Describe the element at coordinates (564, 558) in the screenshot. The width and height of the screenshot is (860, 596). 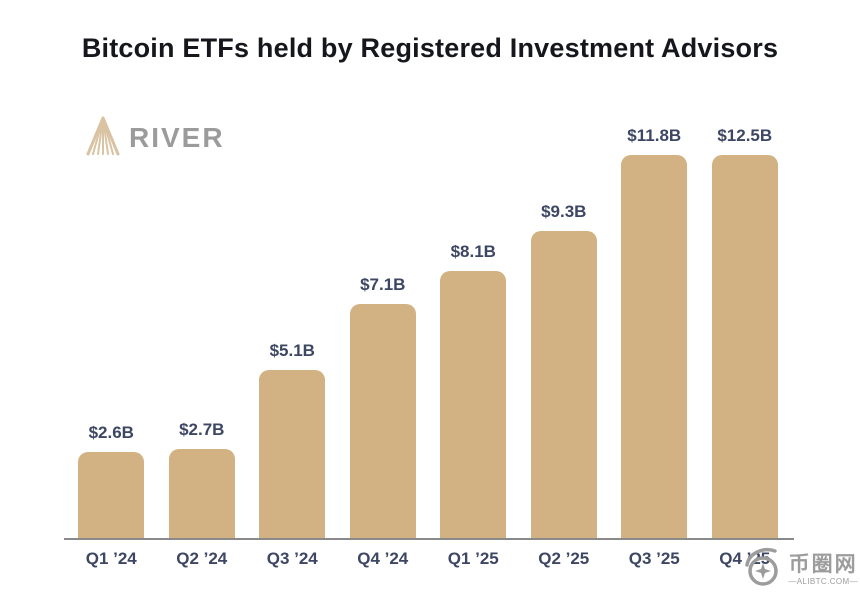
I see `x-axis-label: Q2 ’25` at that location.